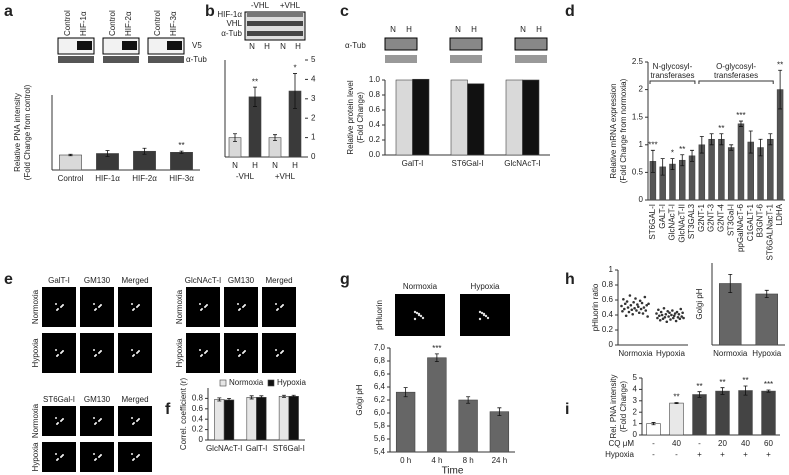  I want to click on x-tick-label: ST6GALNacT-1, so click(769, 231).